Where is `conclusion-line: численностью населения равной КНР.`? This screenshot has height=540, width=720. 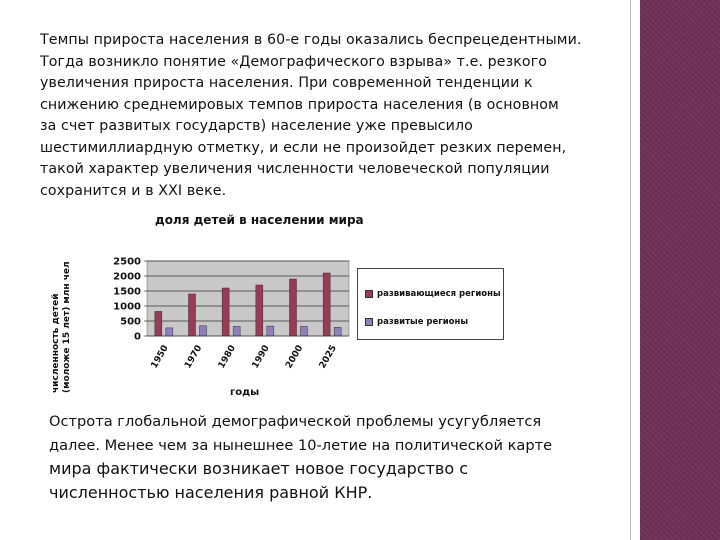 conclusion-line: численностью населения равной КНР. is located at coordinates (211, 492).